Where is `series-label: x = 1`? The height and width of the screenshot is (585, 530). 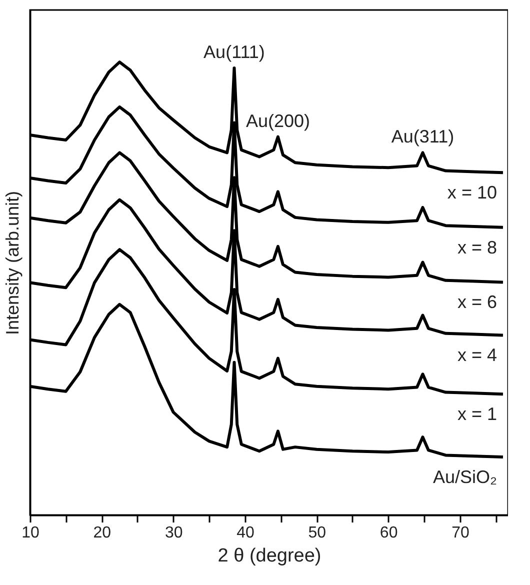 series-label: x = 1 is located at coordinates (477, 414).